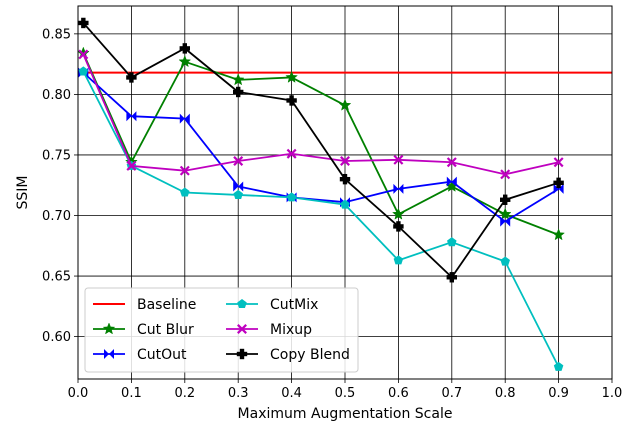 The height and width of the screenshot is (425, 636). What do you see at coordinates (345, 414) in the screenshot?
I see `x-axis-label: Maximum Augmentation Scale` at bounding box center [345, 414].